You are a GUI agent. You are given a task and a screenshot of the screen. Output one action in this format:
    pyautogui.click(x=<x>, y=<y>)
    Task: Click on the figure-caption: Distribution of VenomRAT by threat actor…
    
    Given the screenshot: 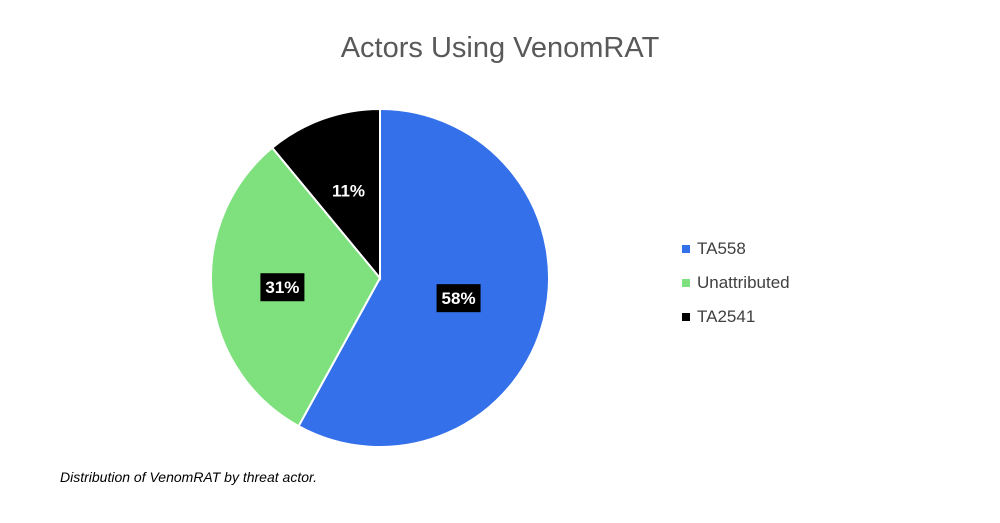 What is the action you would take?
    pyautogui.click(x=189, y=477)
    